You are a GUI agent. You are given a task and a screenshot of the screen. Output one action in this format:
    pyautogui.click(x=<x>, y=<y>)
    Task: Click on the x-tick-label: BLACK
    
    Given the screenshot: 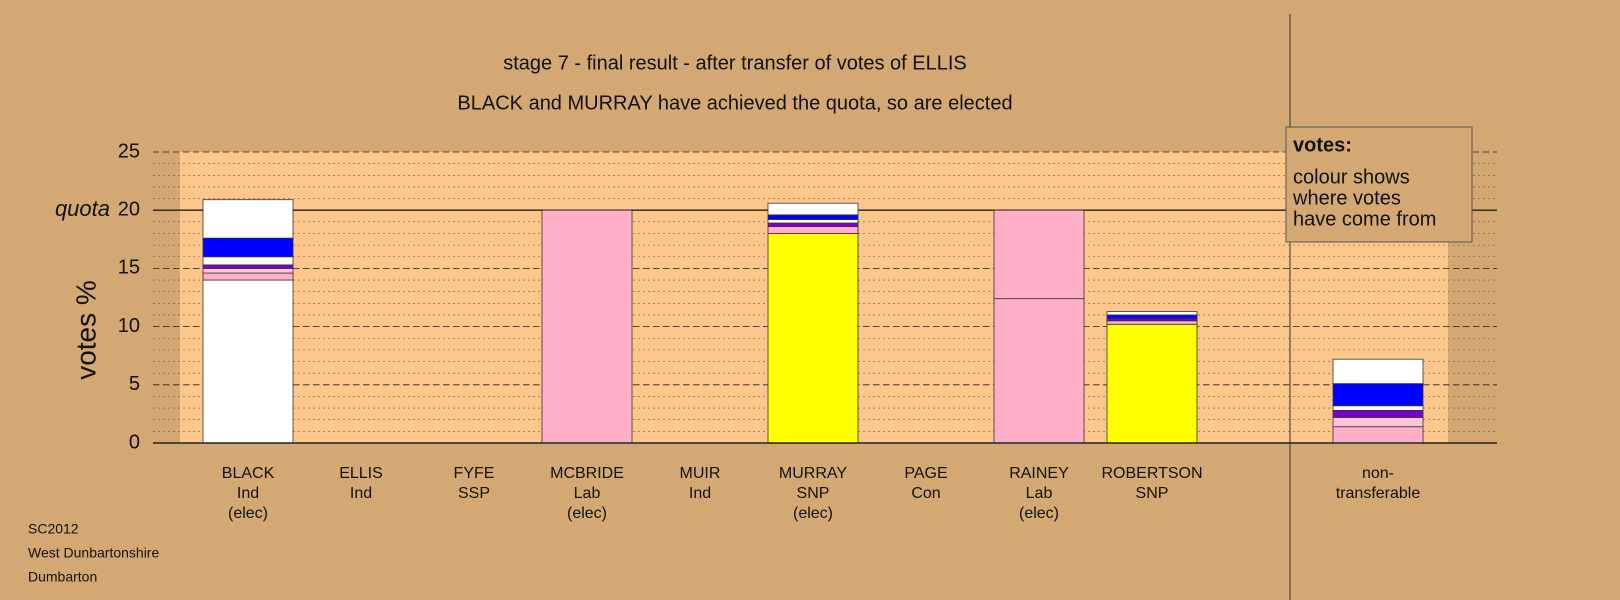 What is the action you would take?
    pyautogui.click(x=248, y=473)
    